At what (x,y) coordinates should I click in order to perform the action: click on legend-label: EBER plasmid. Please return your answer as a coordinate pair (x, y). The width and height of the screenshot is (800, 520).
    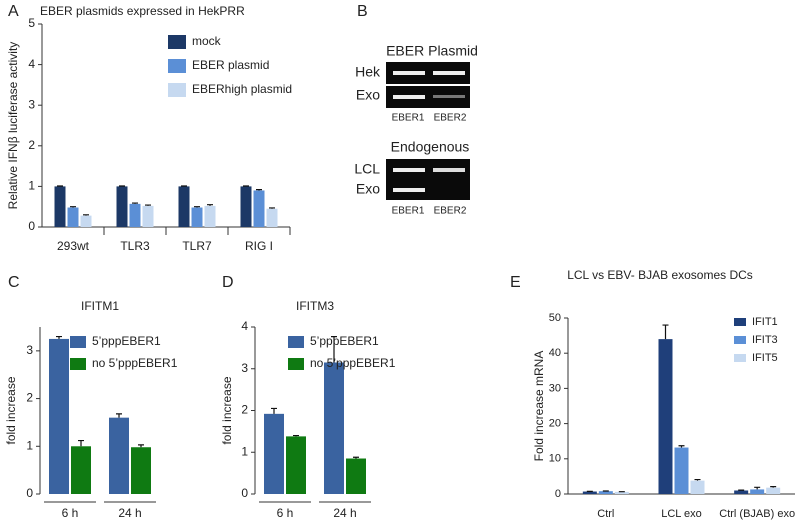
    Looking at the image, I should click on (230, 65).